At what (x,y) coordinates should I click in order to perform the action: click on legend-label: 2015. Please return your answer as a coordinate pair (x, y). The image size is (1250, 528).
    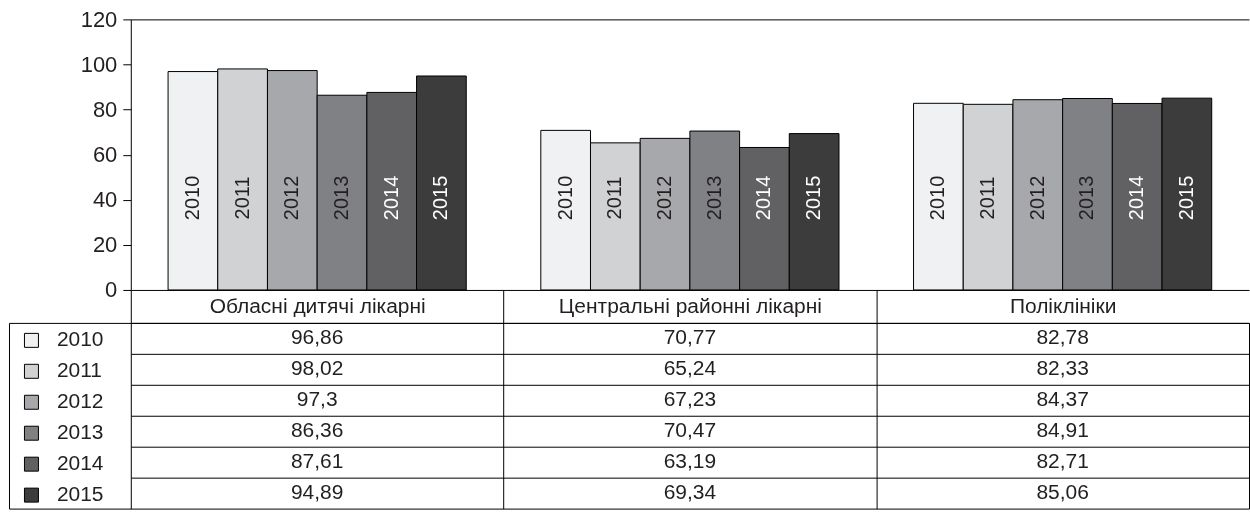
    Looking at the image, I should click on (80, 494).